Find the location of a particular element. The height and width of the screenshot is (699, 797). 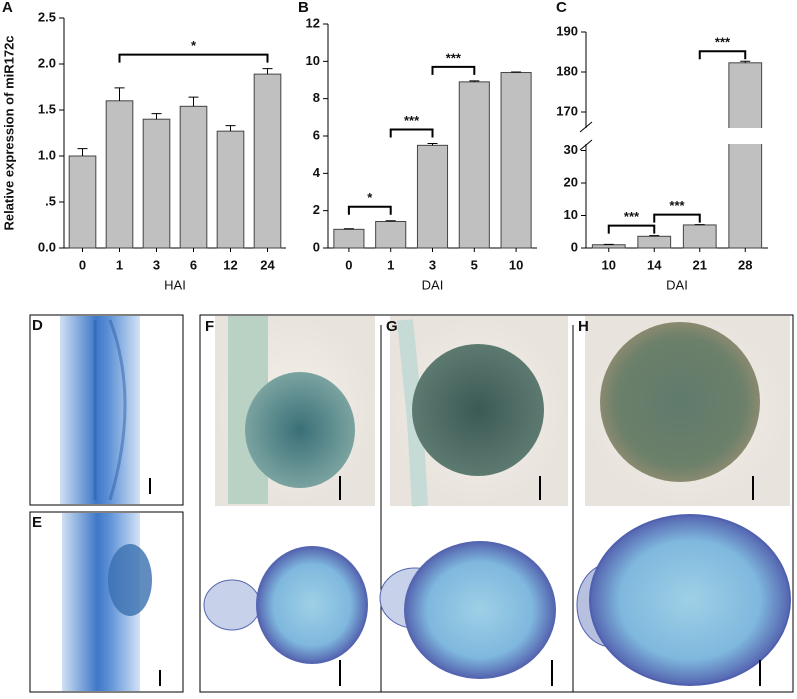

y-tick-label: 0.0 is located at coordinates (47, 246).